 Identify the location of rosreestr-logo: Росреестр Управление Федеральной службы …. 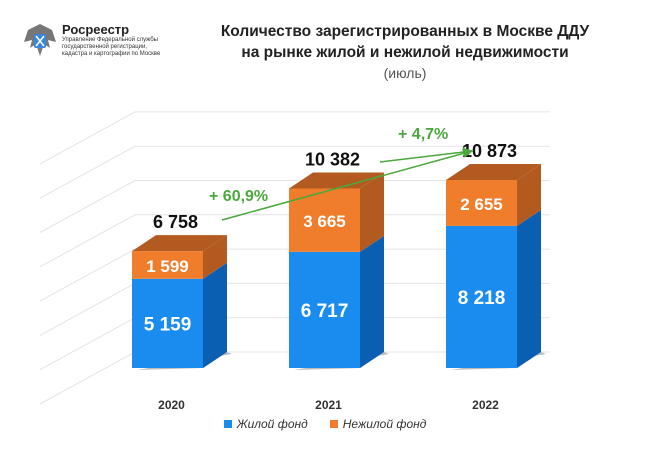
(97, 40).